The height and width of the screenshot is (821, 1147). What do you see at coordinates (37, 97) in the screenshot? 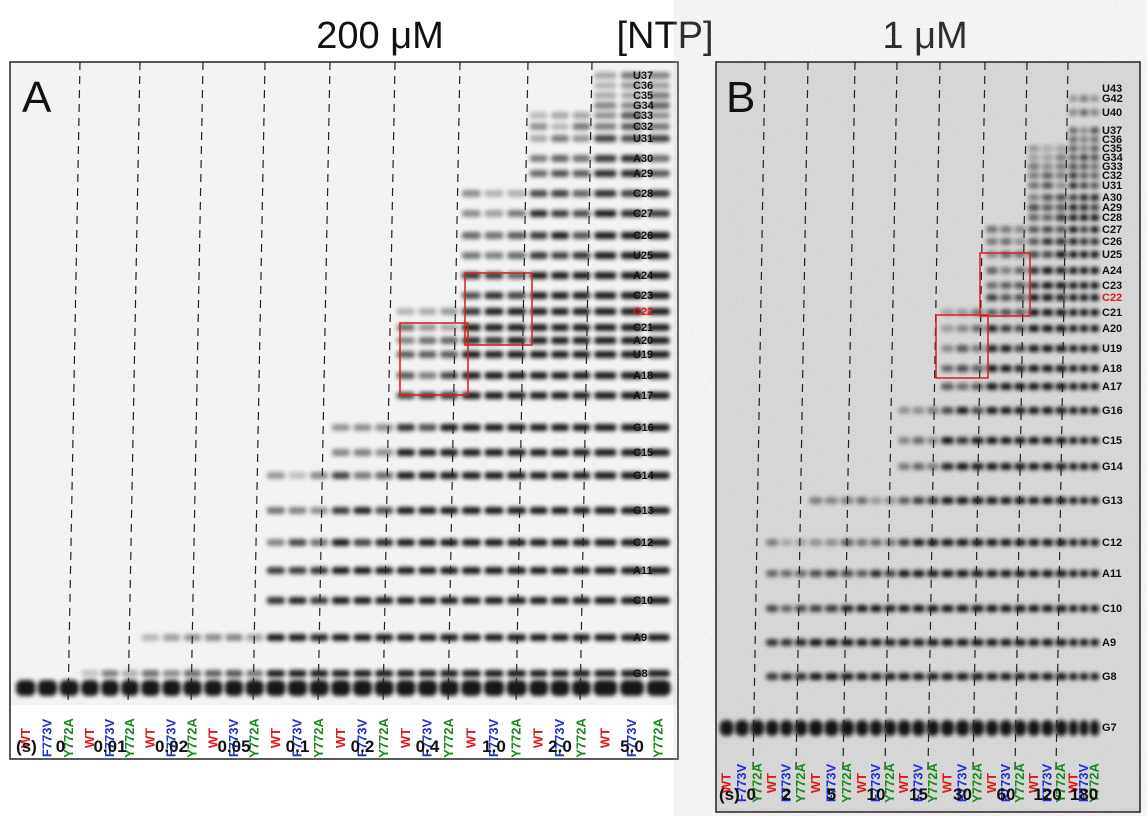
I see `panel-letter: A` at bounding box center [37, 97].